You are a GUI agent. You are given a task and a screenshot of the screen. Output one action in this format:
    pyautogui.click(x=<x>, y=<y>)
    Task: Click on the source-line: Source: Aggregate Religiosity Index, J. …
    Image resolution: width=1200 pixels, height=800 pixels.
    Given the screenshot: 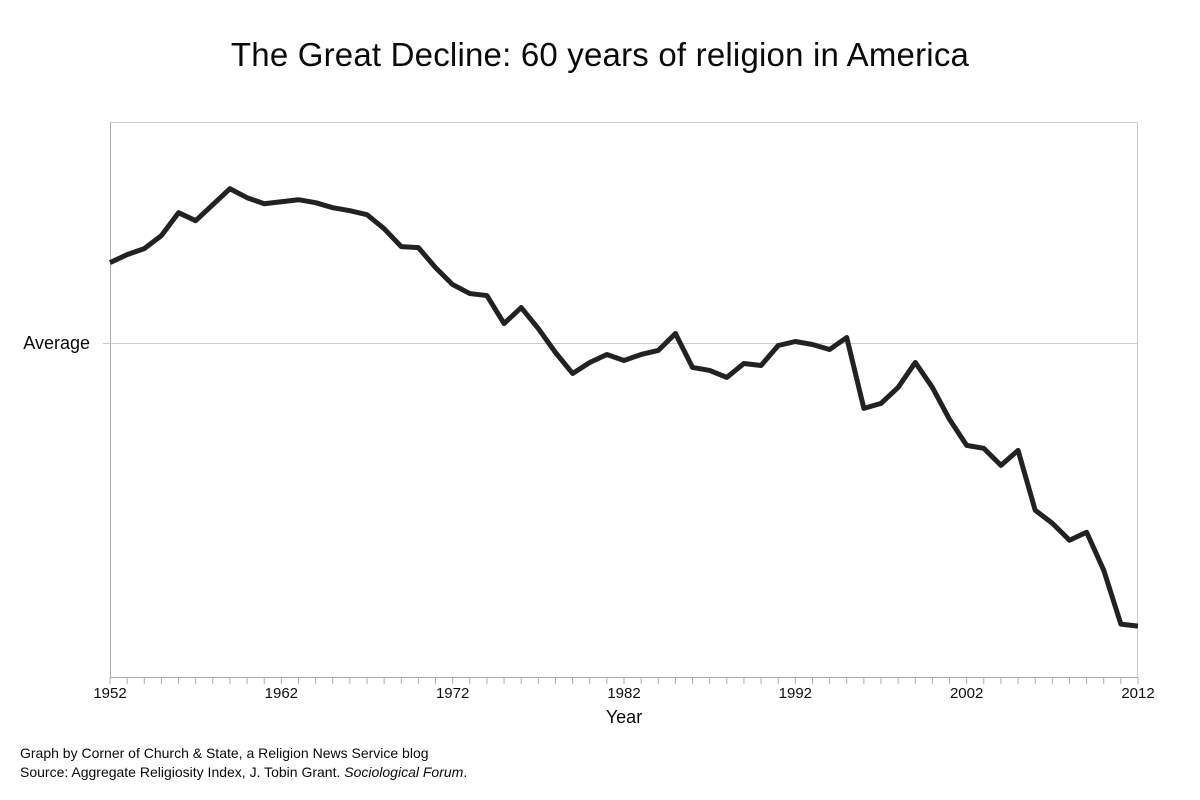 What is the action you would take?
    pyautogui.click(x=243, y=772)
    